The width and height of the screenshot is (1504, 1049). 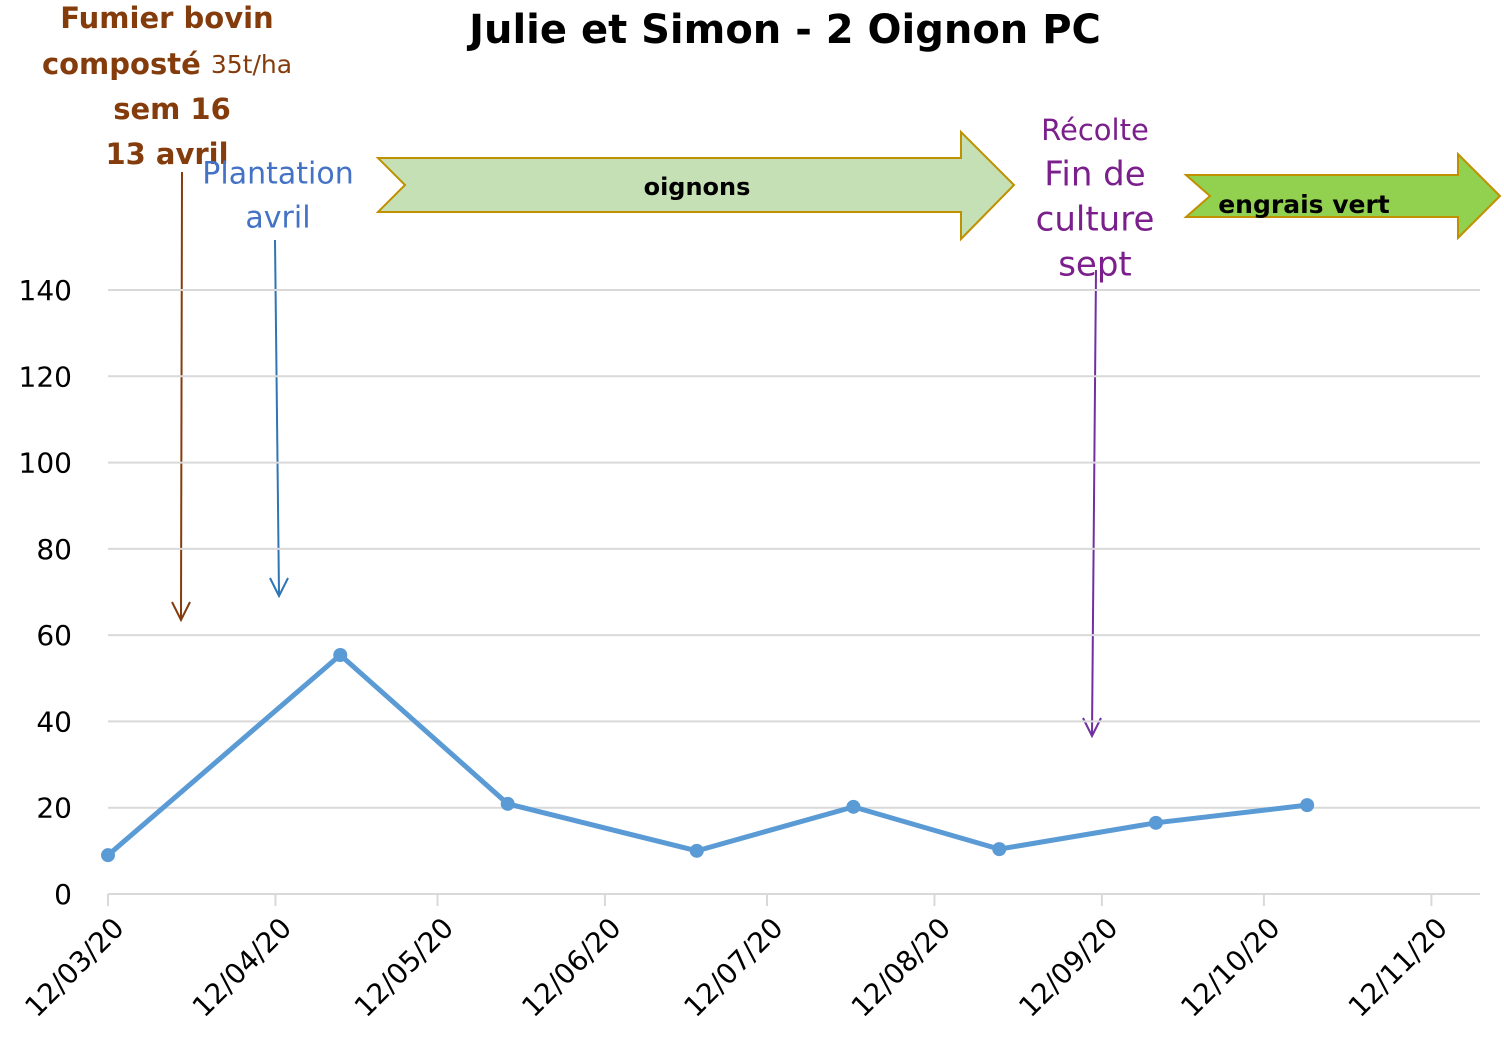 I want to click on plantation-annotation: Plantation avril, so click(x=277, y=196).